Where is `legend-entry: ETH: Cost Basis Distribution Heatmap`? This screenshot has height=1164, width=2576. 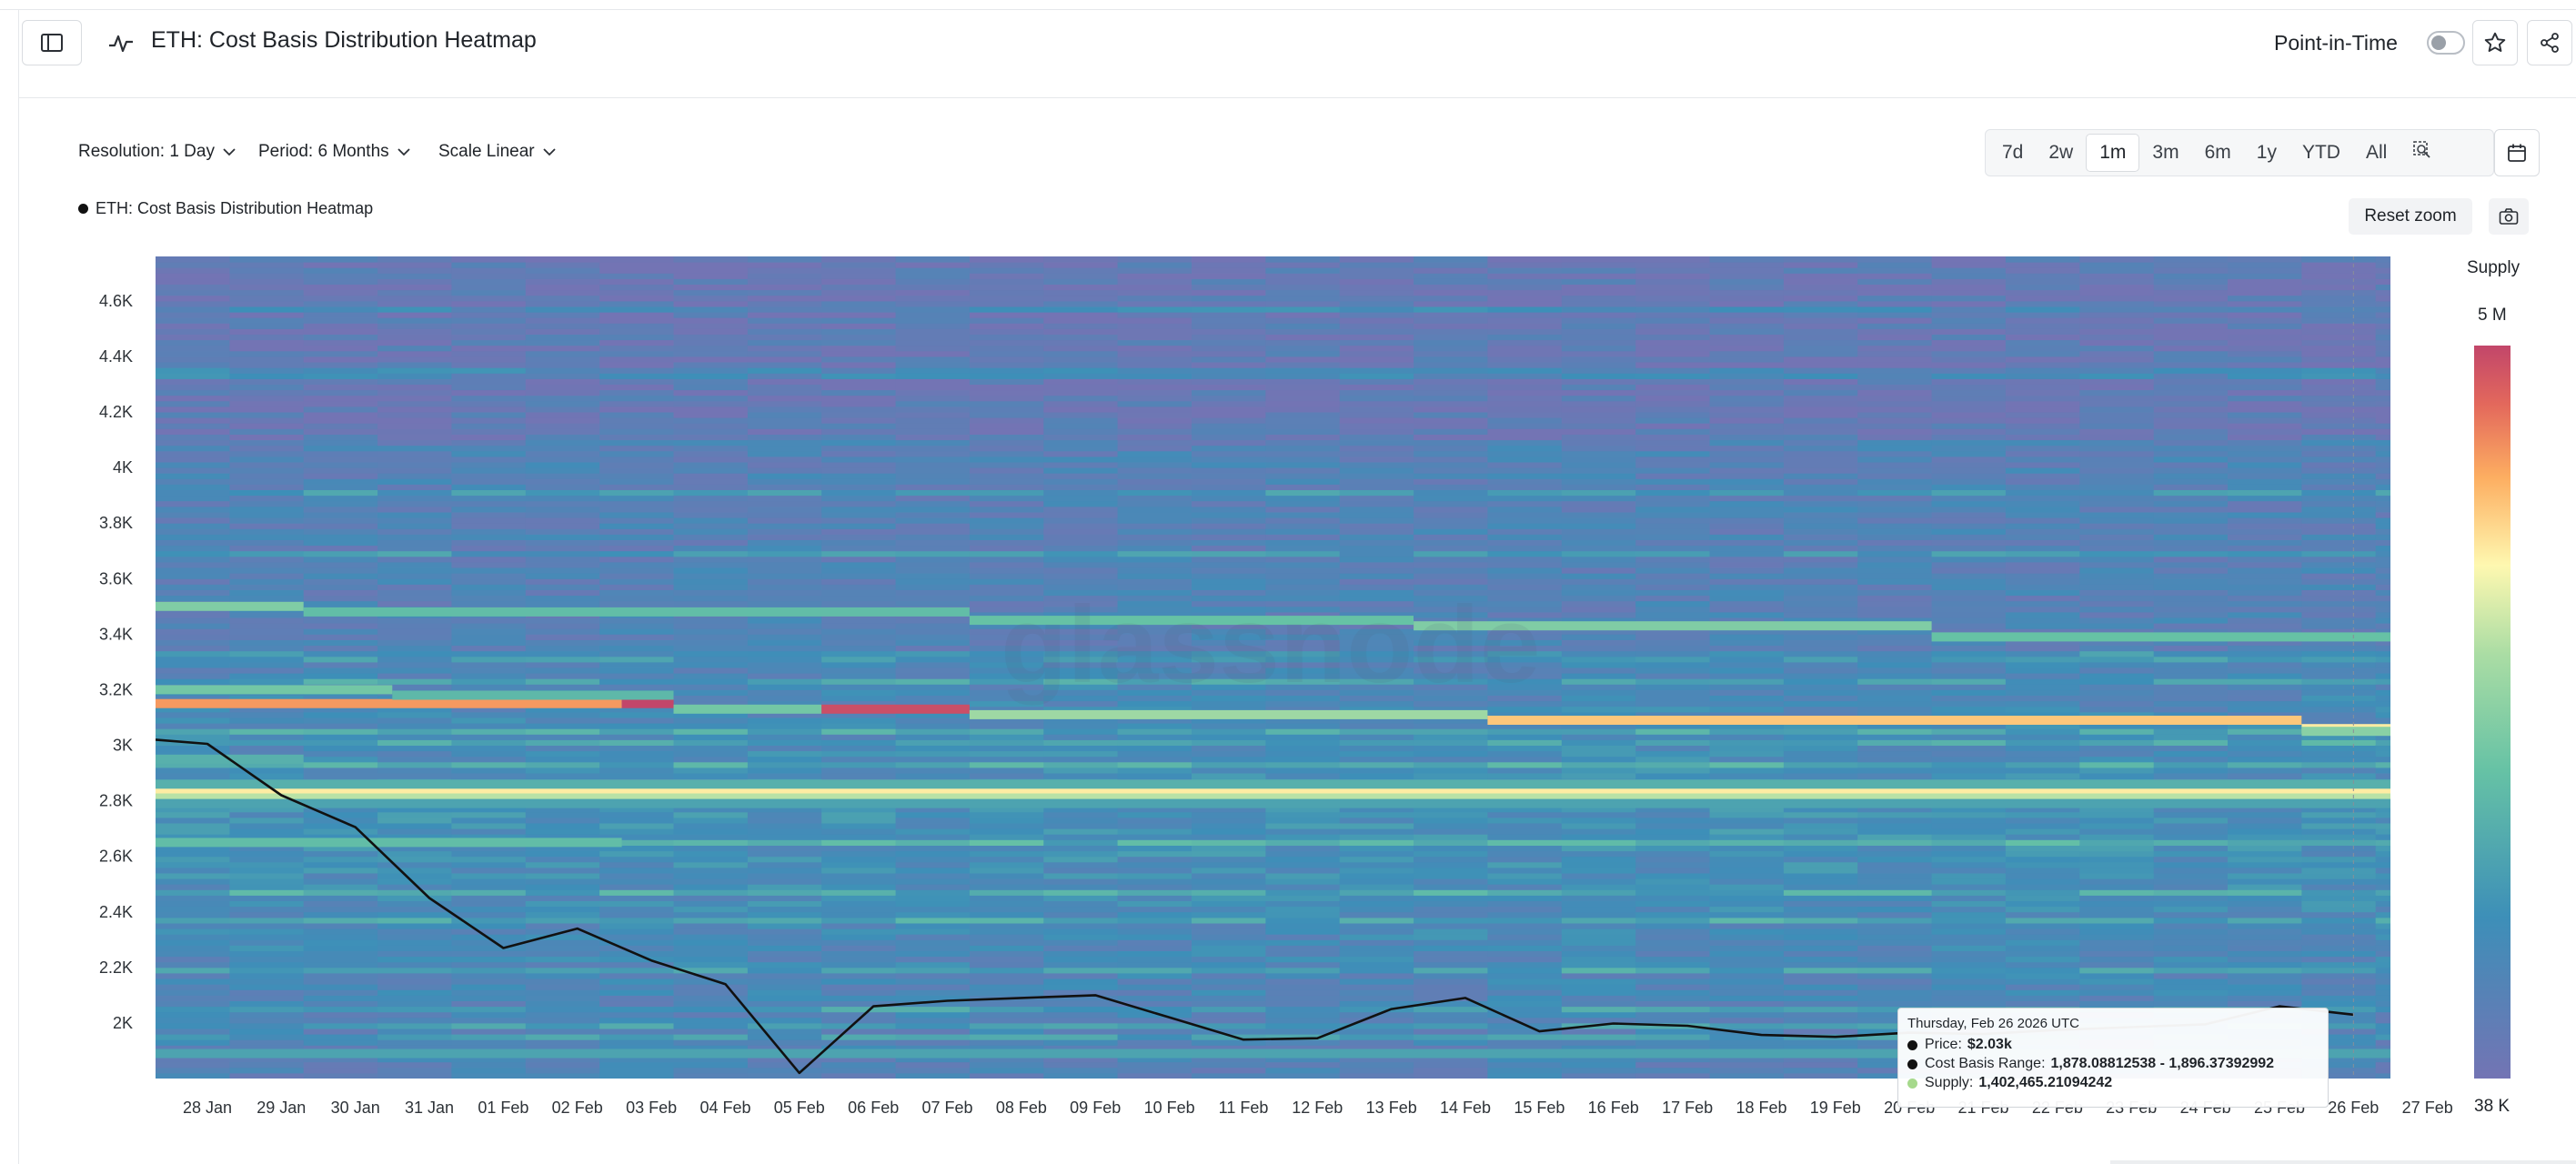
legend-entry: ETH: Cost Basis Distribution Heatmap is located at coordinates (225, 209).